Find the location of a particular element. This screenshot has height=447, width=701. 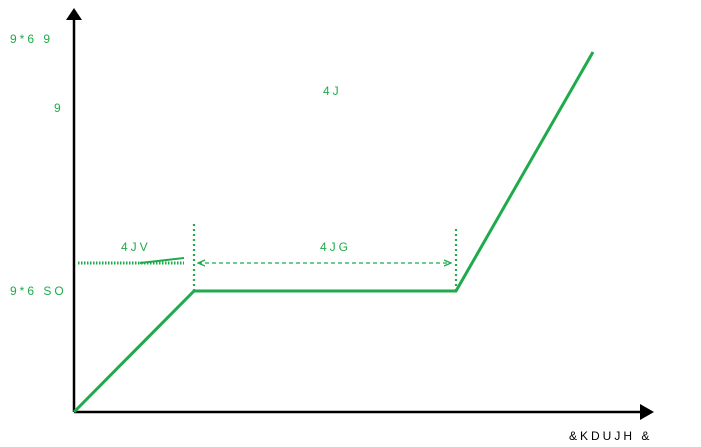

dimension-arrow-left-tip is located at coordinates (162, 260).